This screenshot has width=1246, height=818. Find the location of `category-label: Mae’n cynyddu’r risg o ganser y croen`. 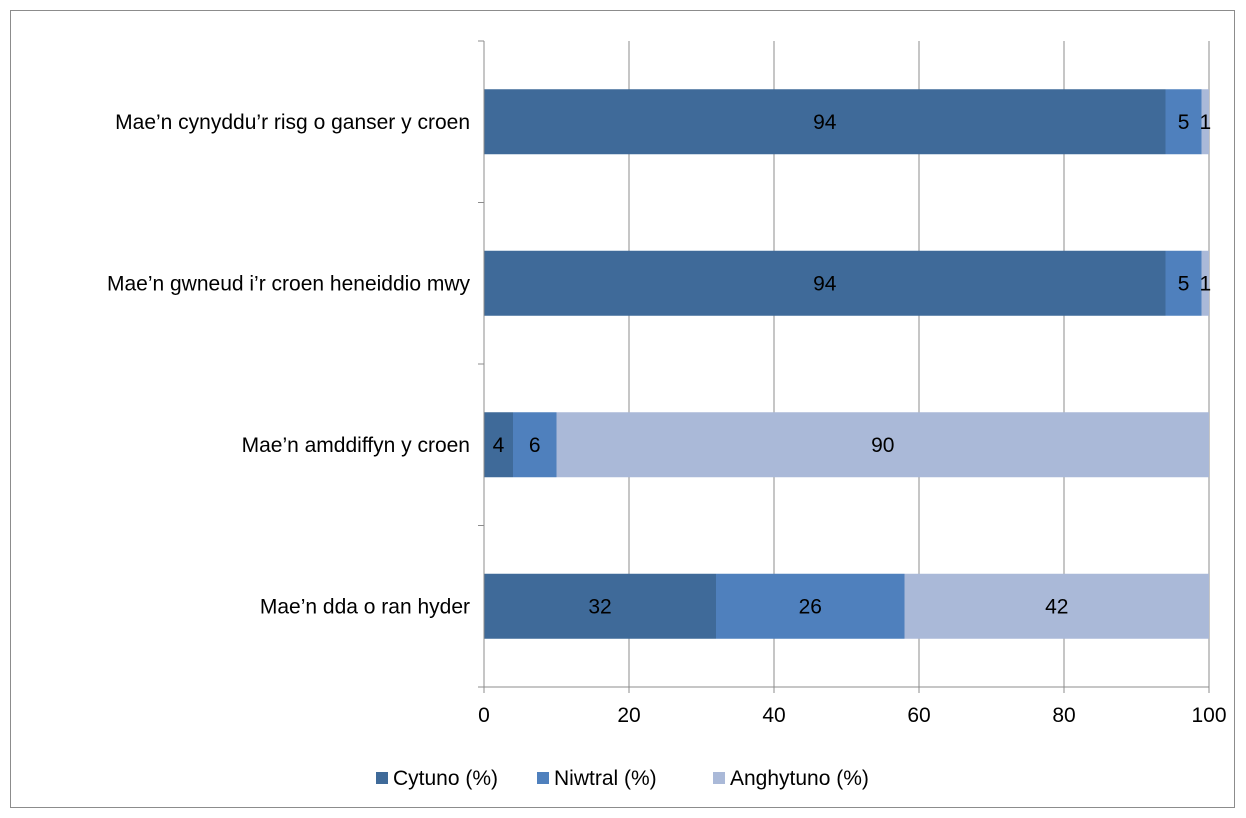

category-label: Mae’n cynyddu’r risg o ganser y croen is located at coordinates (292, 122).